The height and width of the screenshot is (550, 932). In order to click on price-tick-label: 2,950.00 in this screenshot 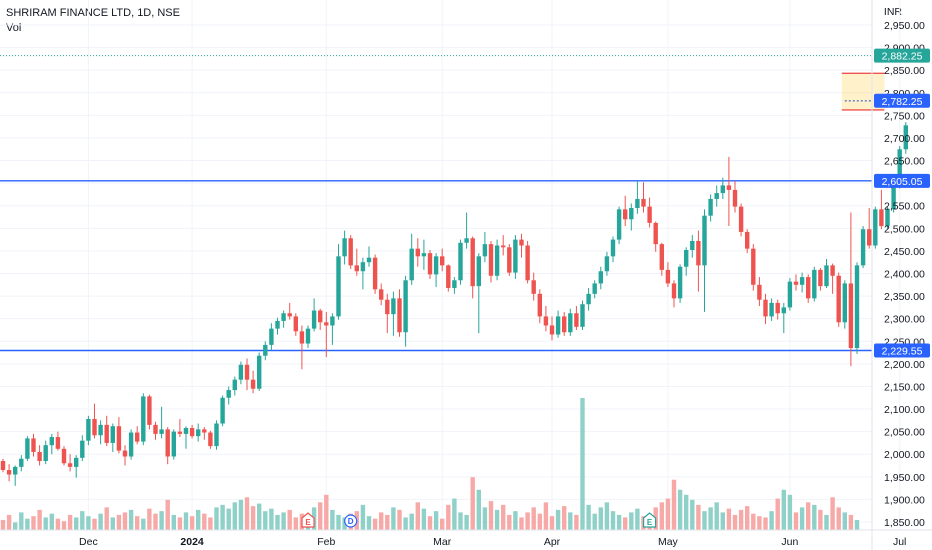, I will do `click(904, 26)`.